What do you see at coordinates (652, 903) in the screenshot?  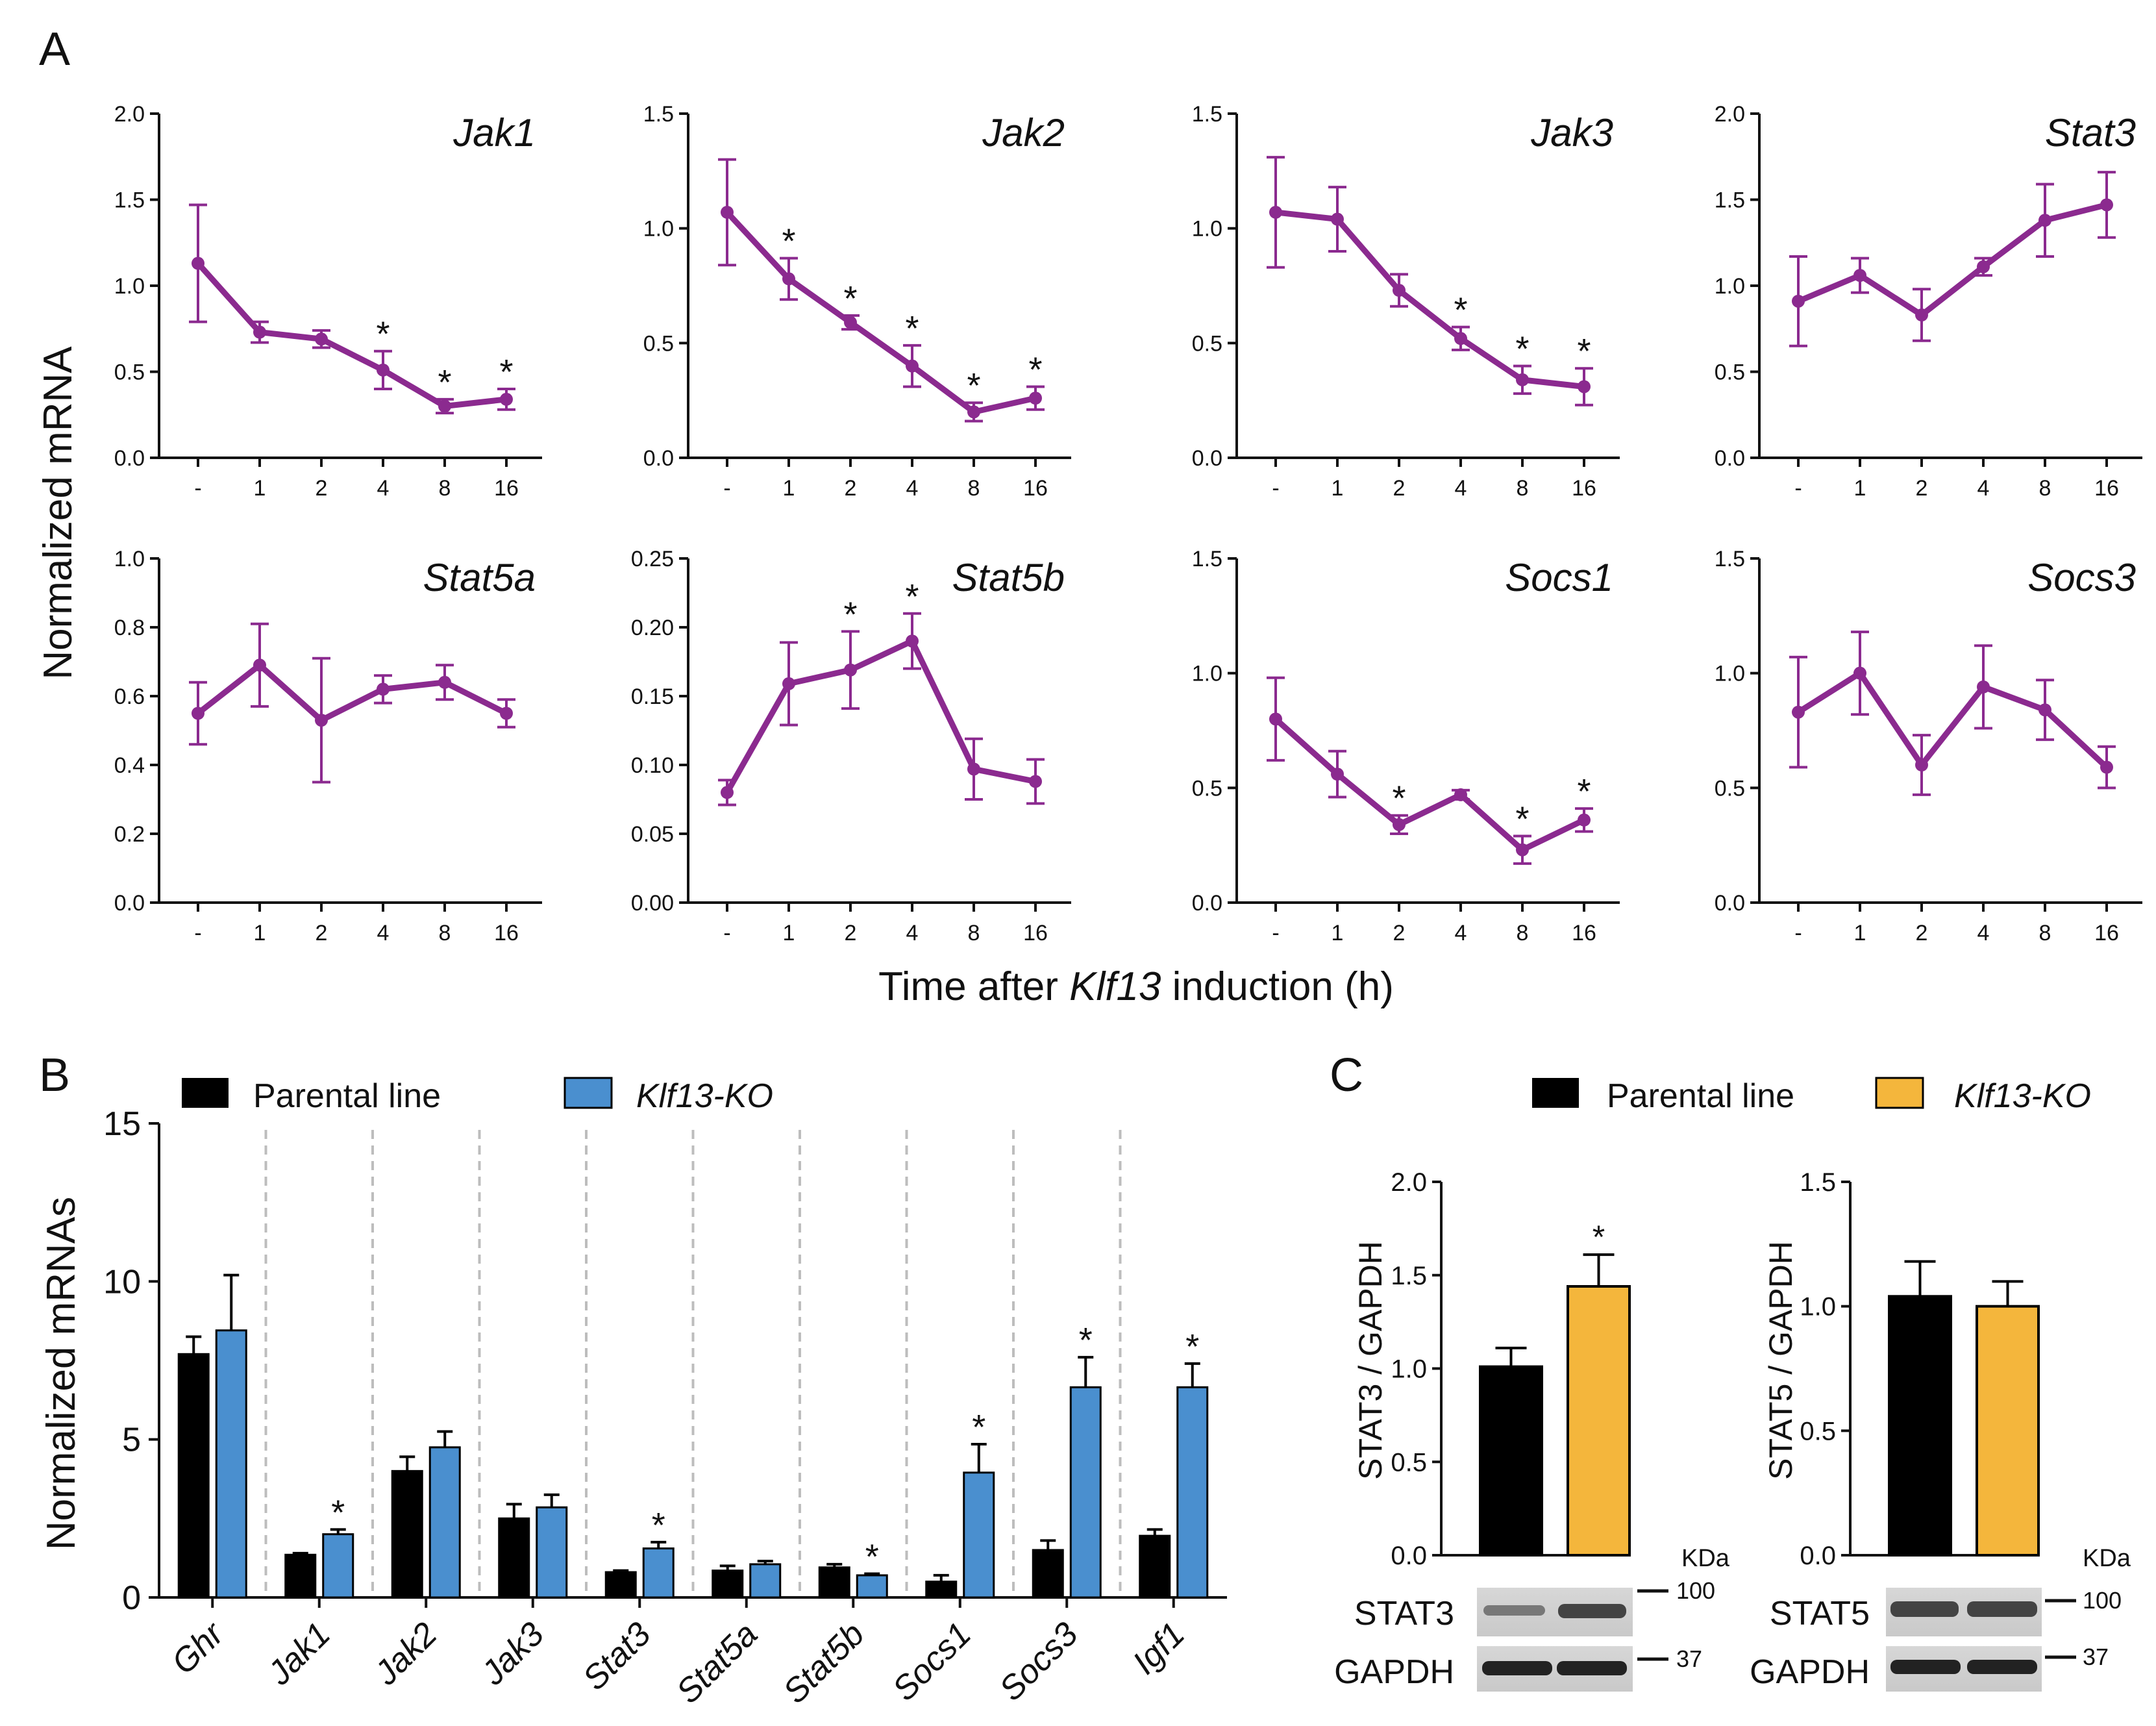 I see `stat5b-ytick-label: 0.00` at bounding box center [652, 903].